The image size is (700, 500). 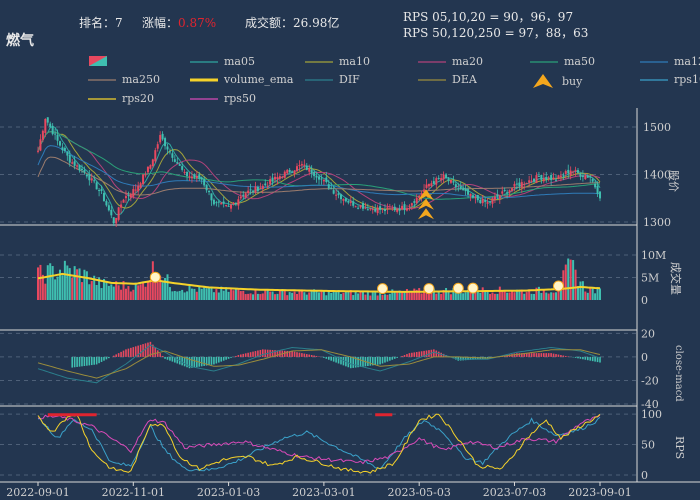 I want to click on price-axis-label: 股价, so click(x=673, y=181).